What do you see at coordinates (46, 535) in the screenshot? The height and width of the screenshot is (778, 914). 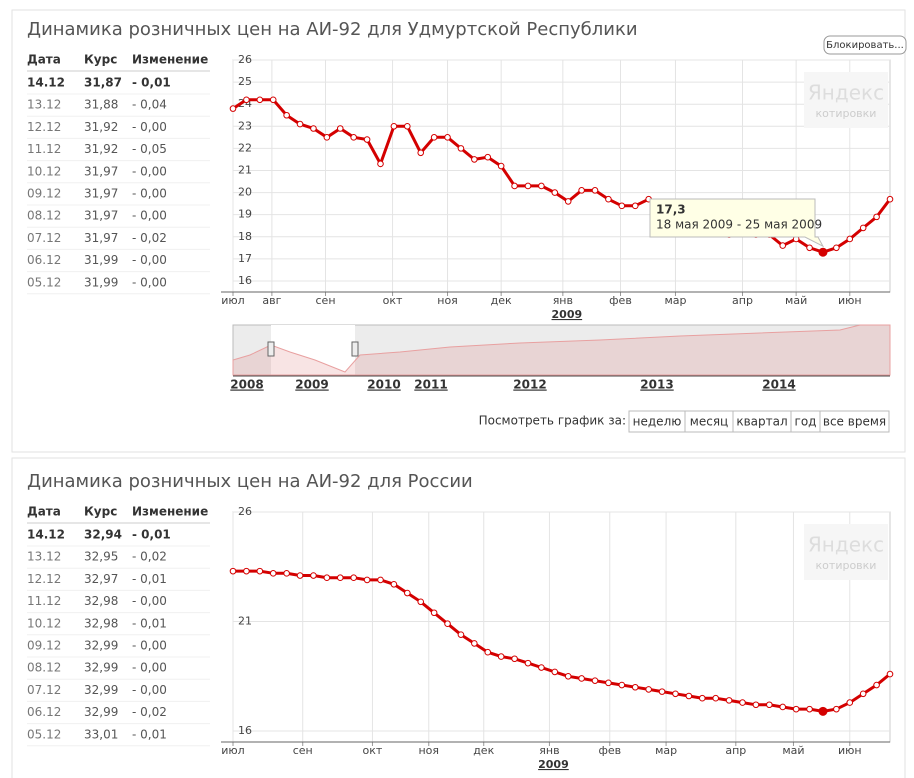 I see `table-cell: 14.12` at bounding box center [46, 535].